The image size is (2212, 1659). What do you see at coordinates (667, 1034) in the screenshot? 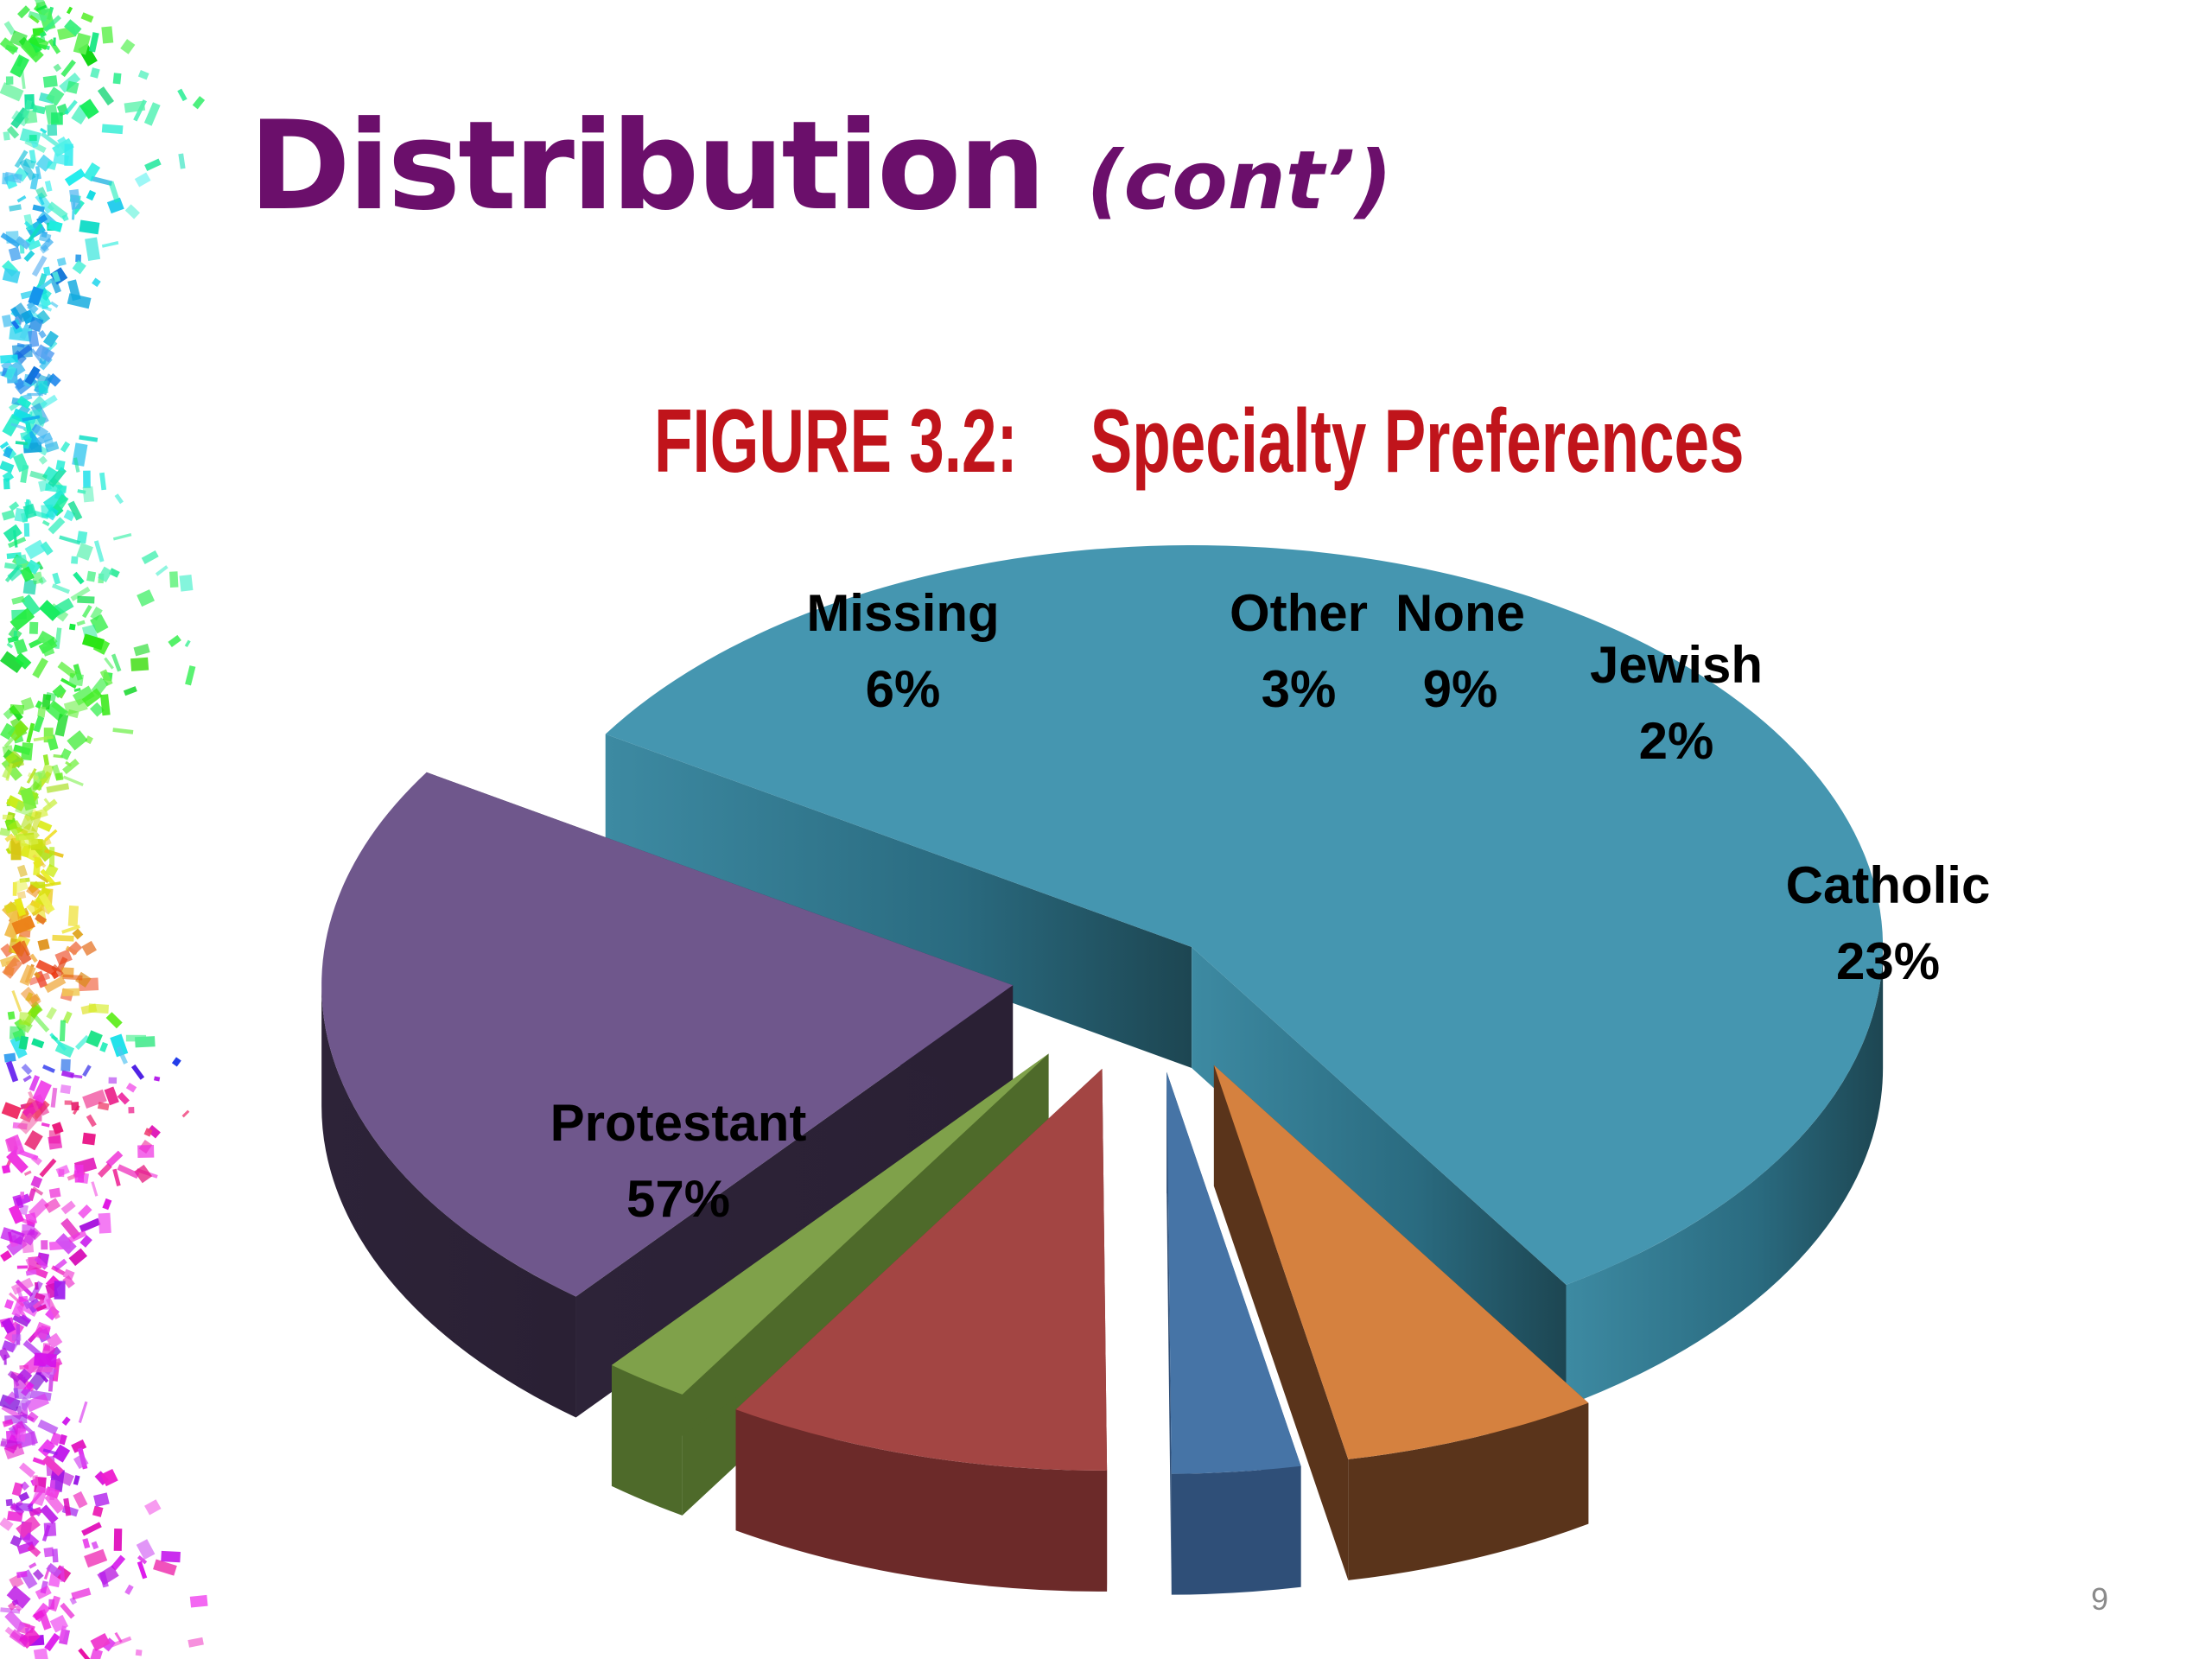
I see `slice-top-catholic` at bounding box center [667, 1034].